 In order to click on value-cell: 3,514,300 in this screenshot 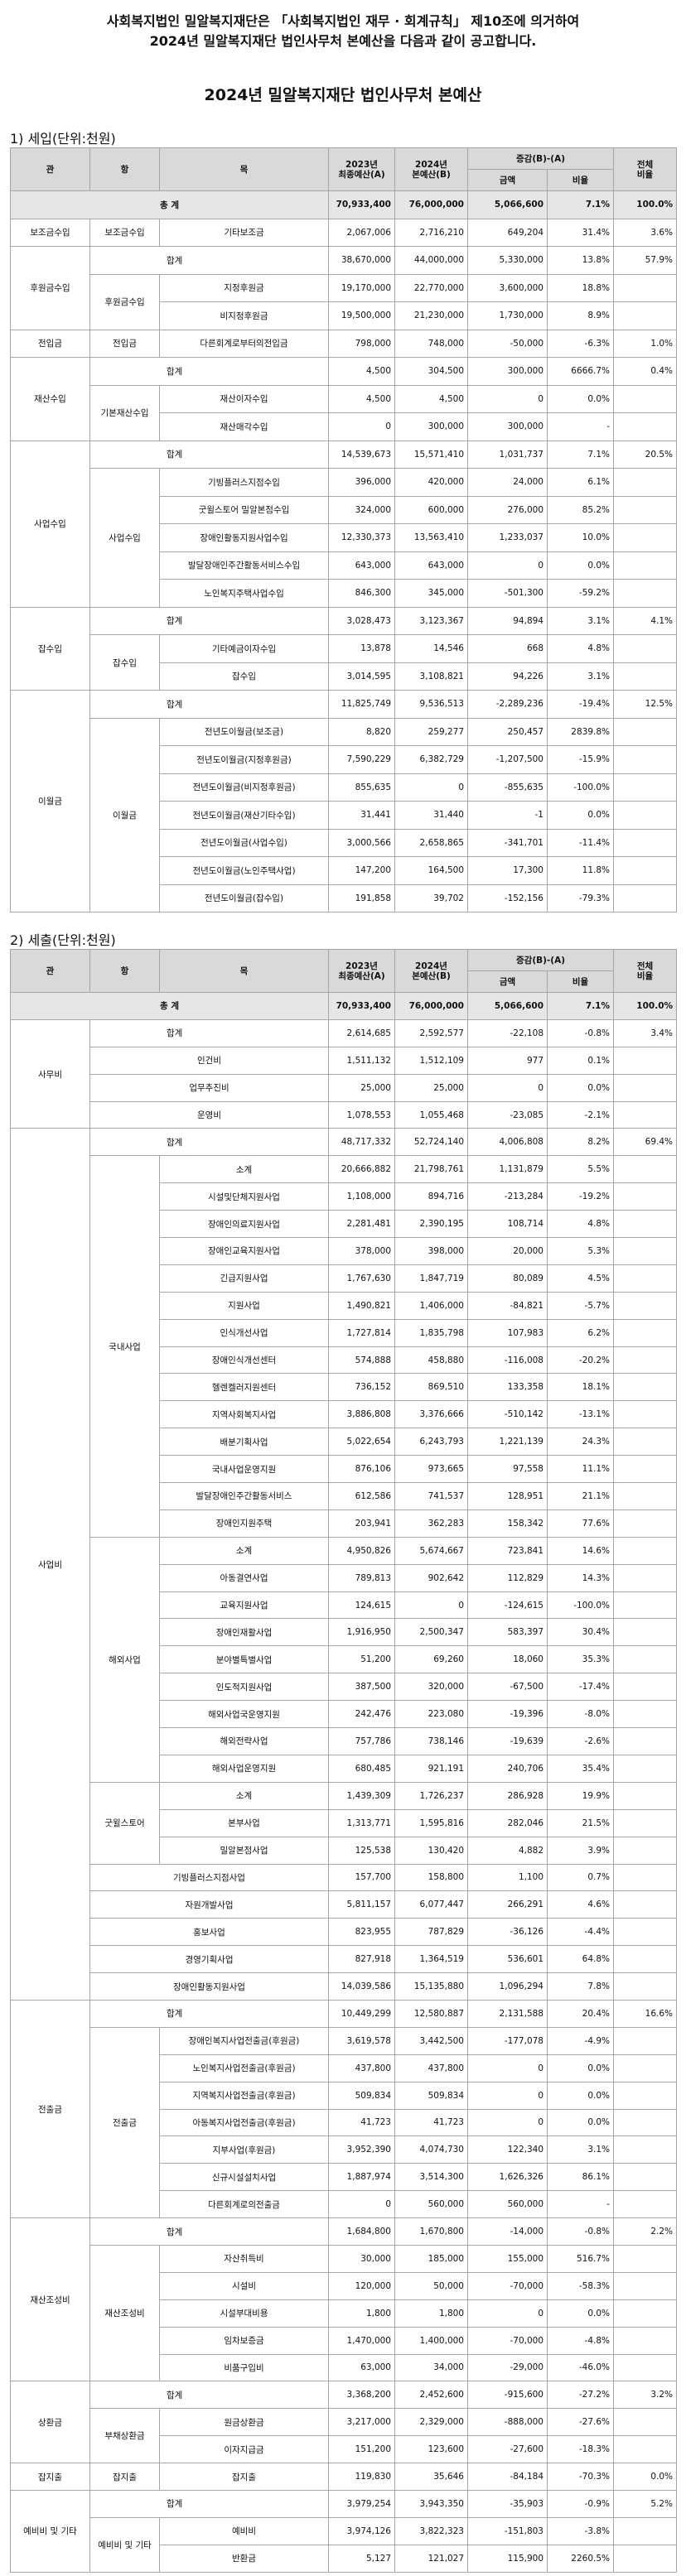, I will do `click(431, 2177)`.